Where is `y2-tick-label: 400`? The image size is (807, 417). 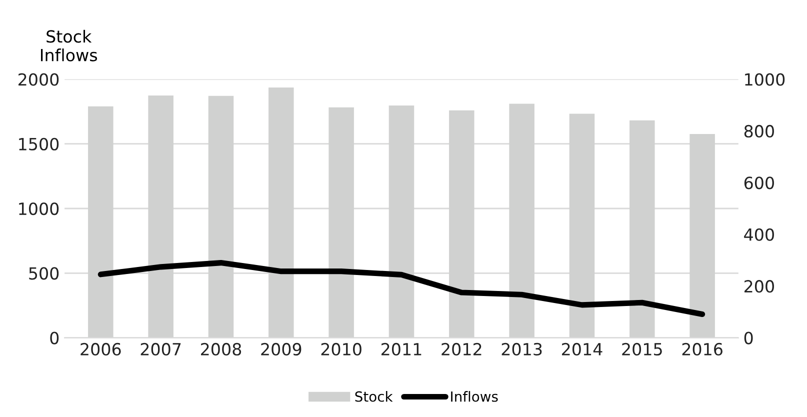
y2-tick-label: 400 is located at coordinates (759, 234).